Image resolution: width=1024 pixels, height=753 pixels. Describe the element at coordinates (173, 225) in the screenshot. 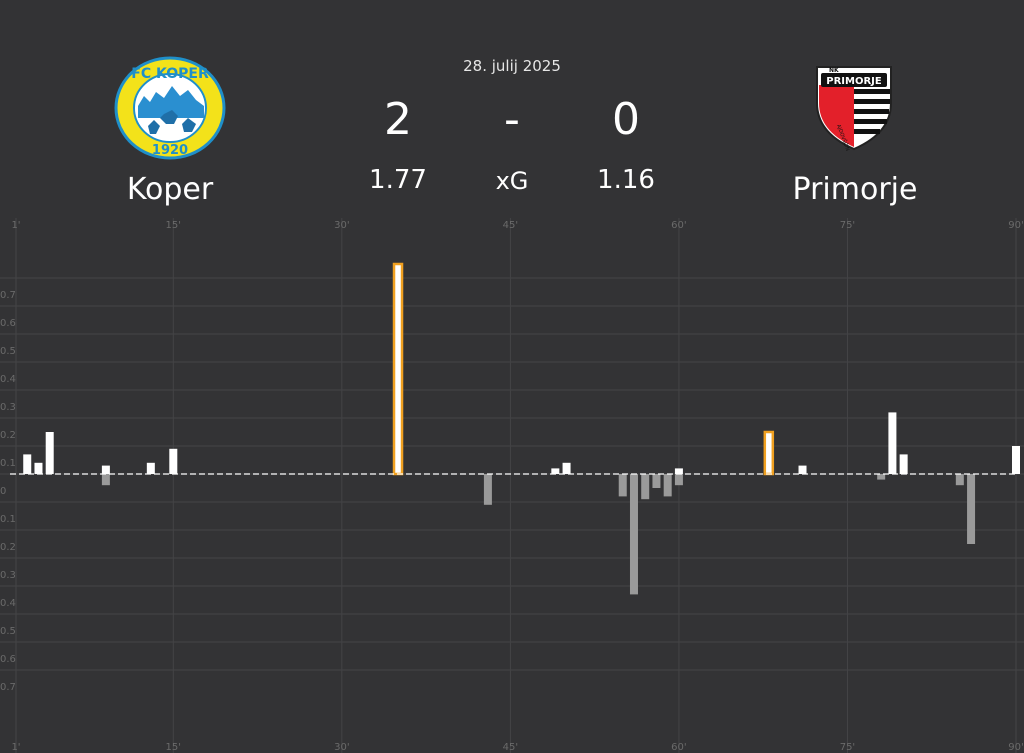

I see `x-tick-label-top: 15'` at that location.